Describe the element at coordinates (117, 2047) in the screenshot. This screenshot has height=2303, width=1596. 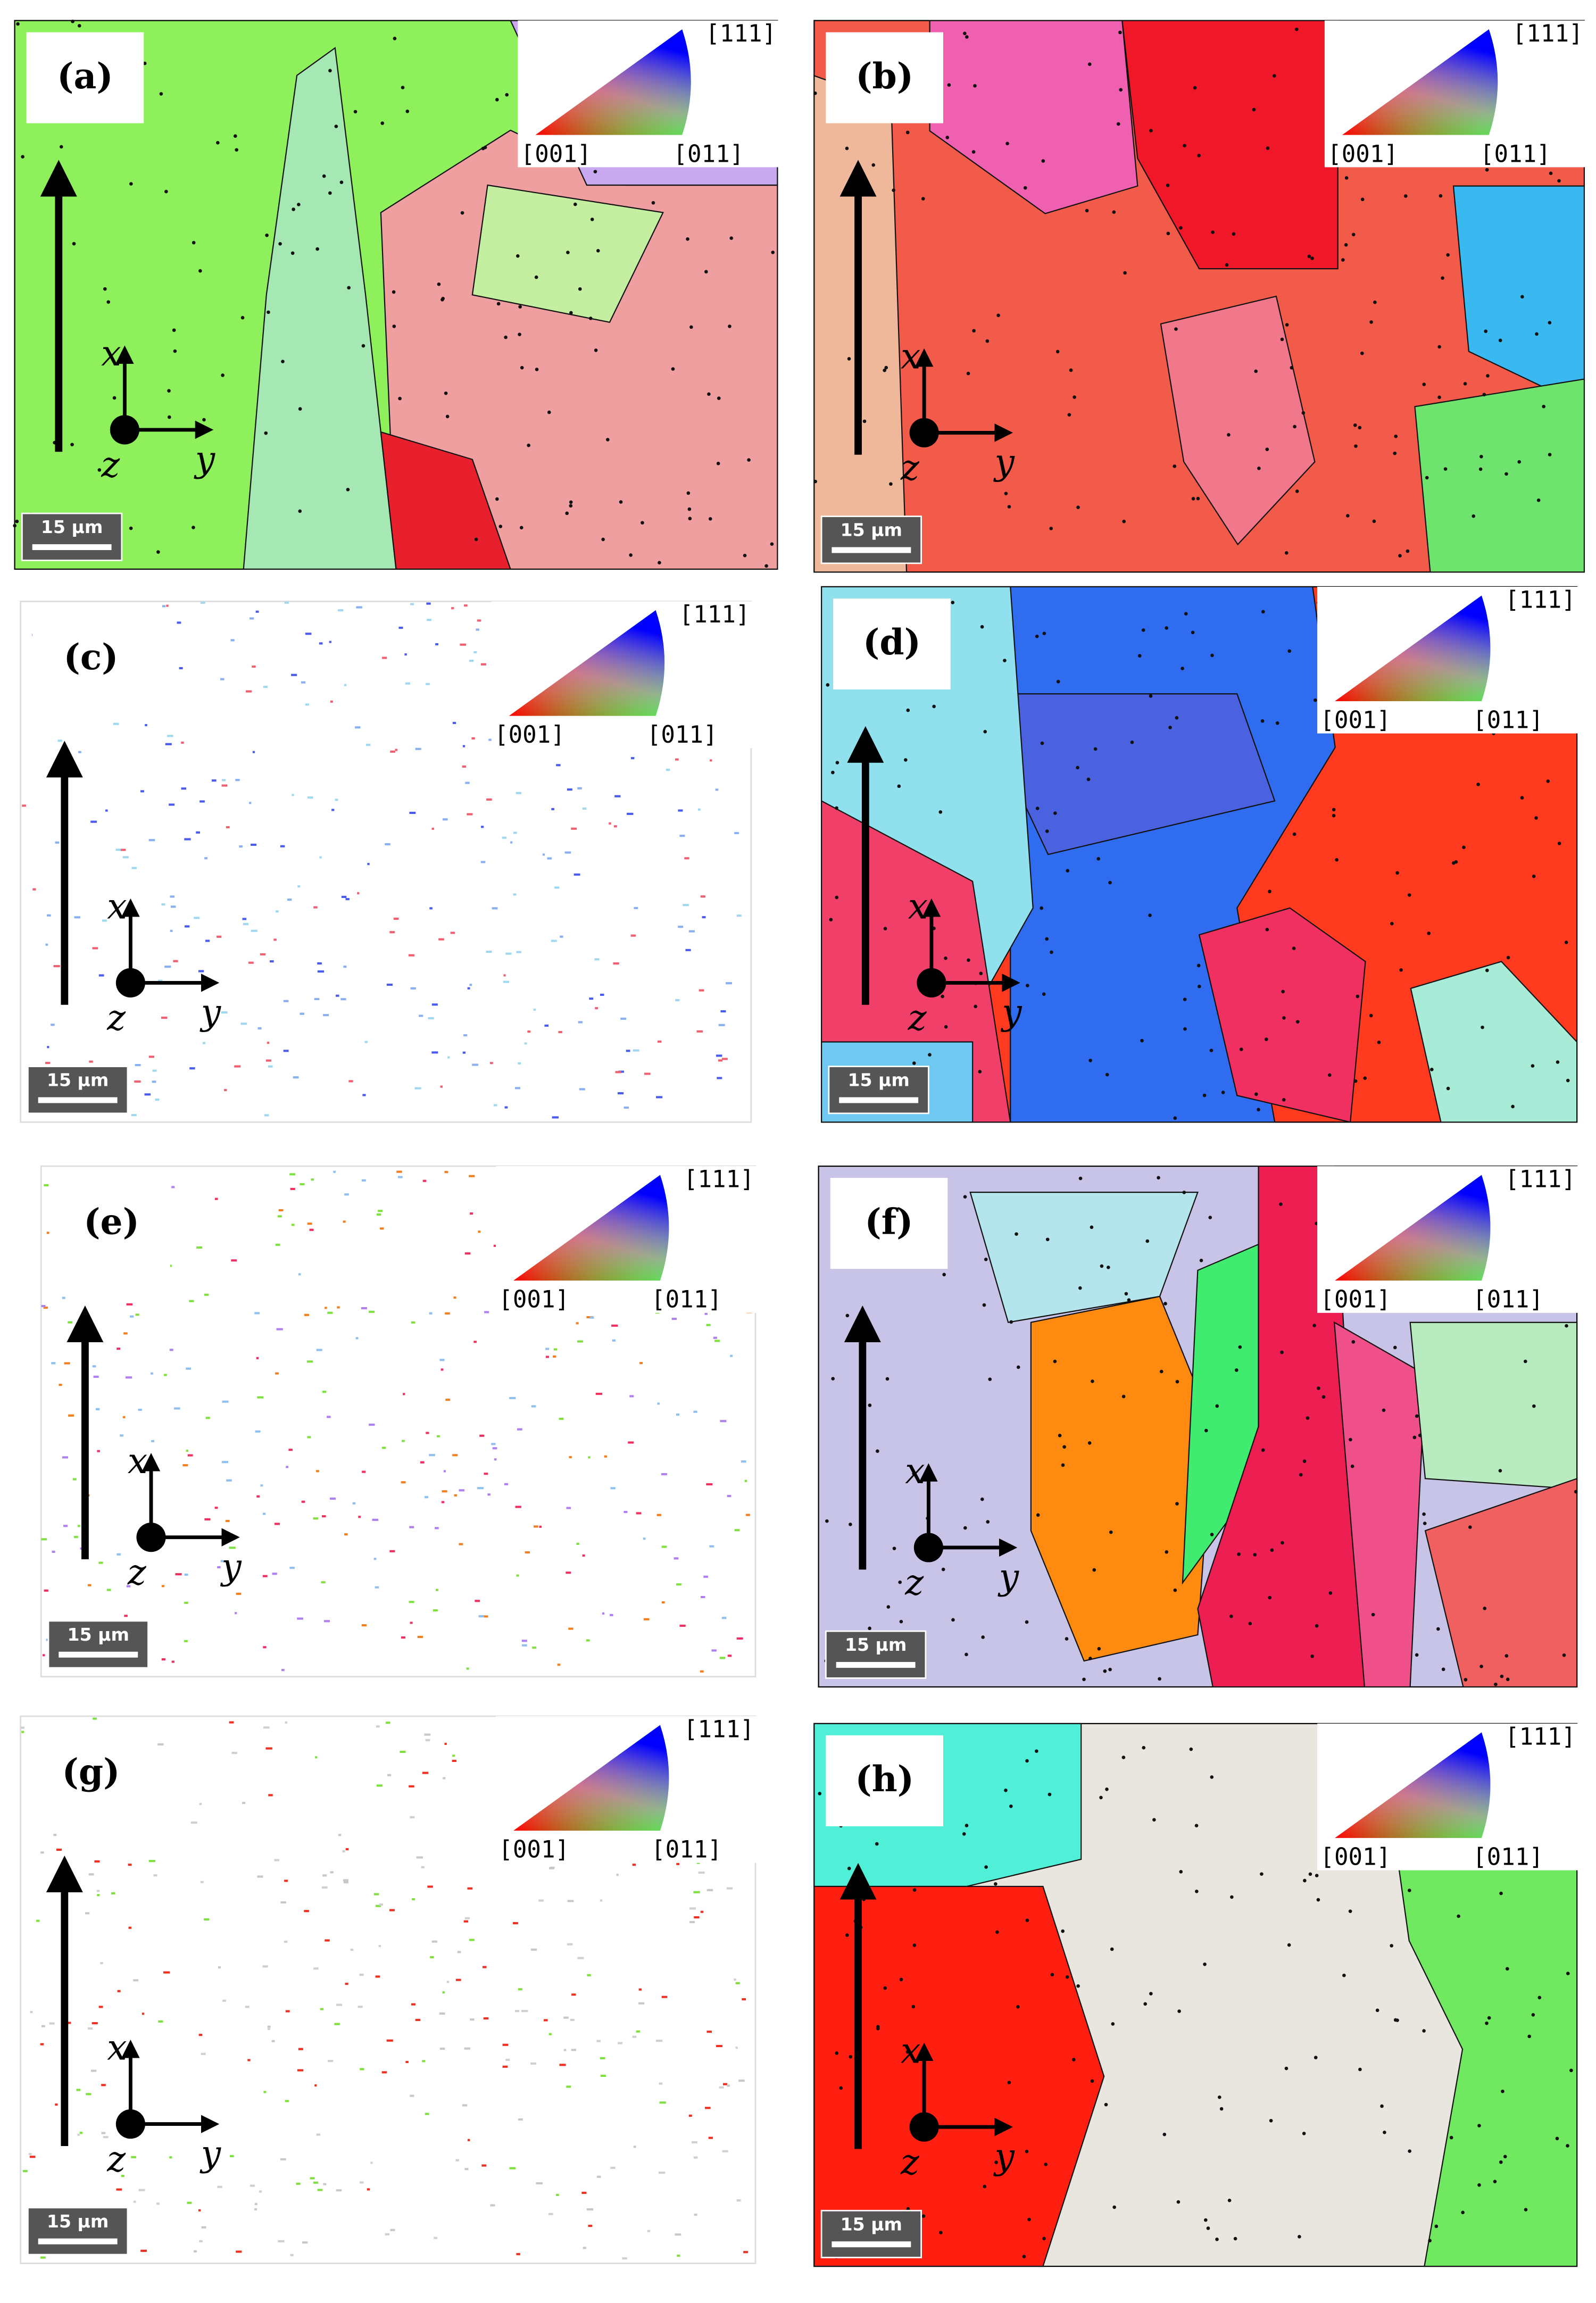
I see `axis-label: x` at that location.